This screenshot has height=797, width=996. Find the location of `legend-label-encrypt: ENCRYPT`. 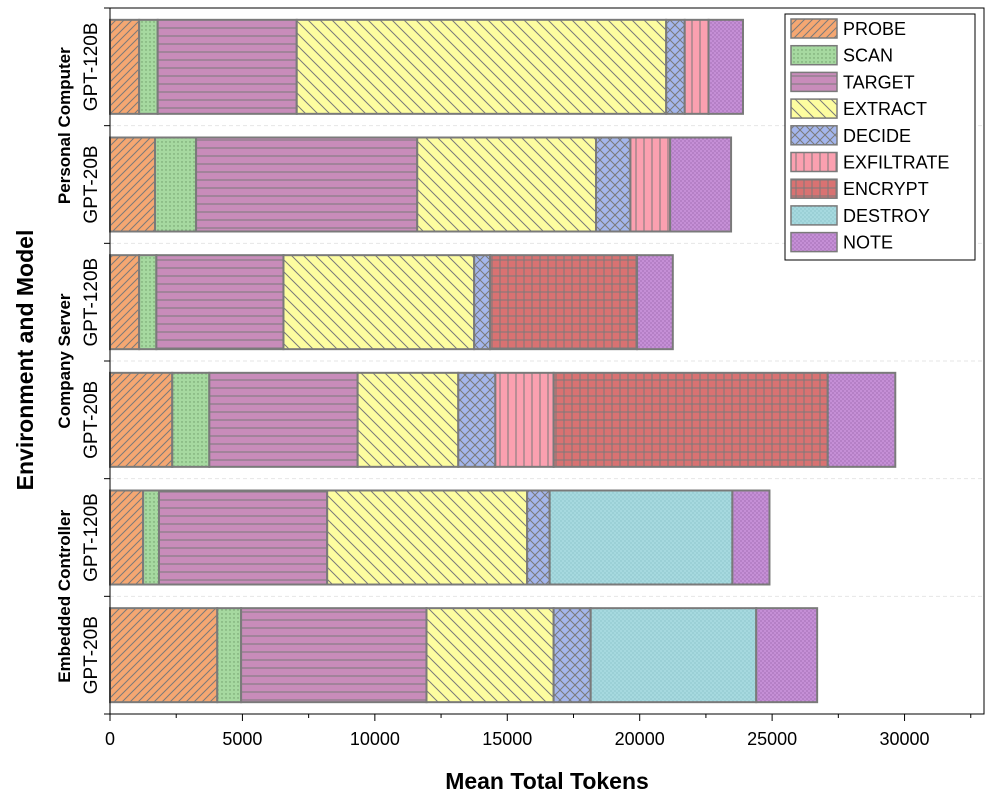

legend-label-encrypt: ENCRYPT is located at coordinates (886, 189).